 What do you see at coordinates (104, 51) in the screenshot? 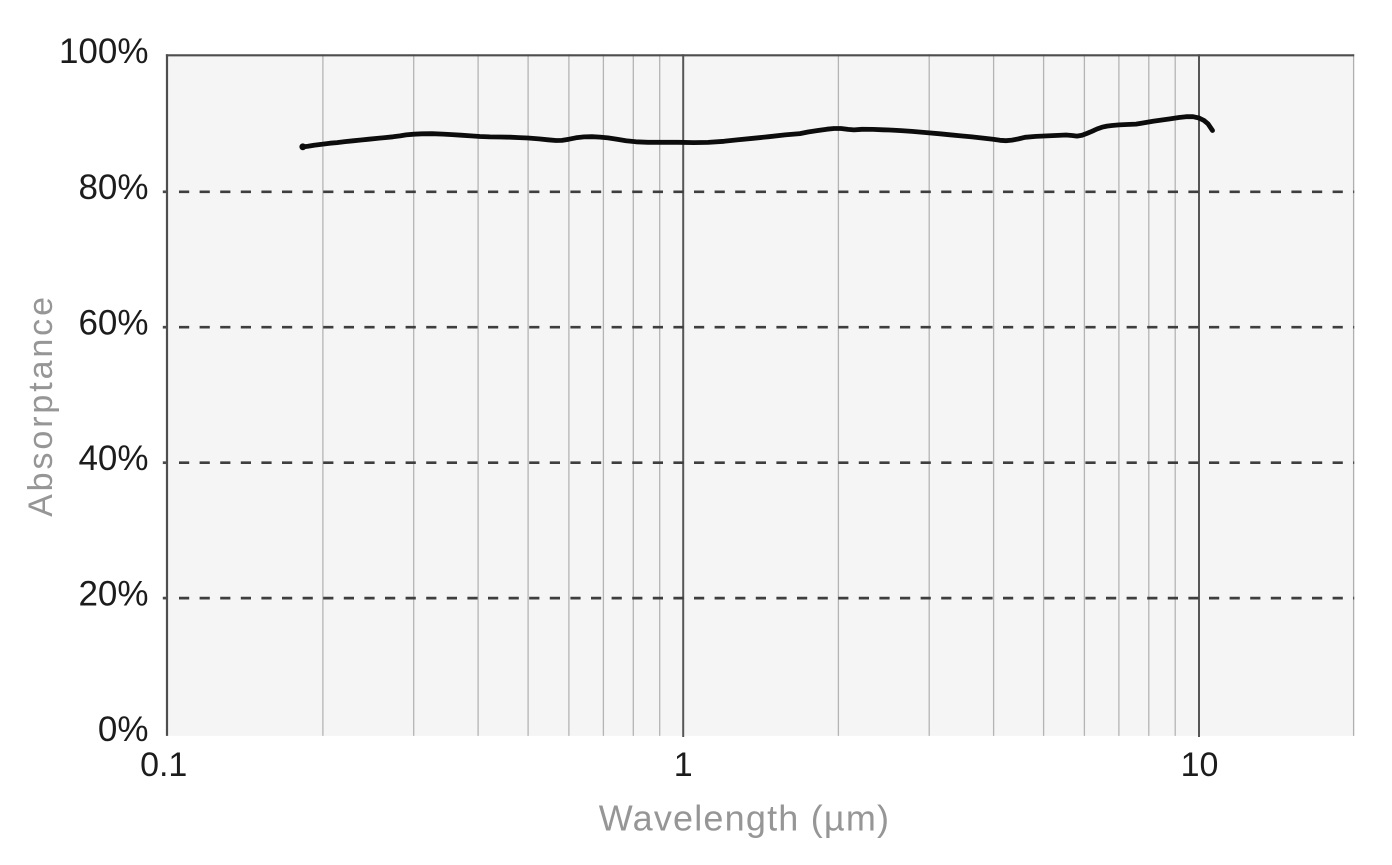
I see `svg-text: 100%` at bounding box center [104, 51].